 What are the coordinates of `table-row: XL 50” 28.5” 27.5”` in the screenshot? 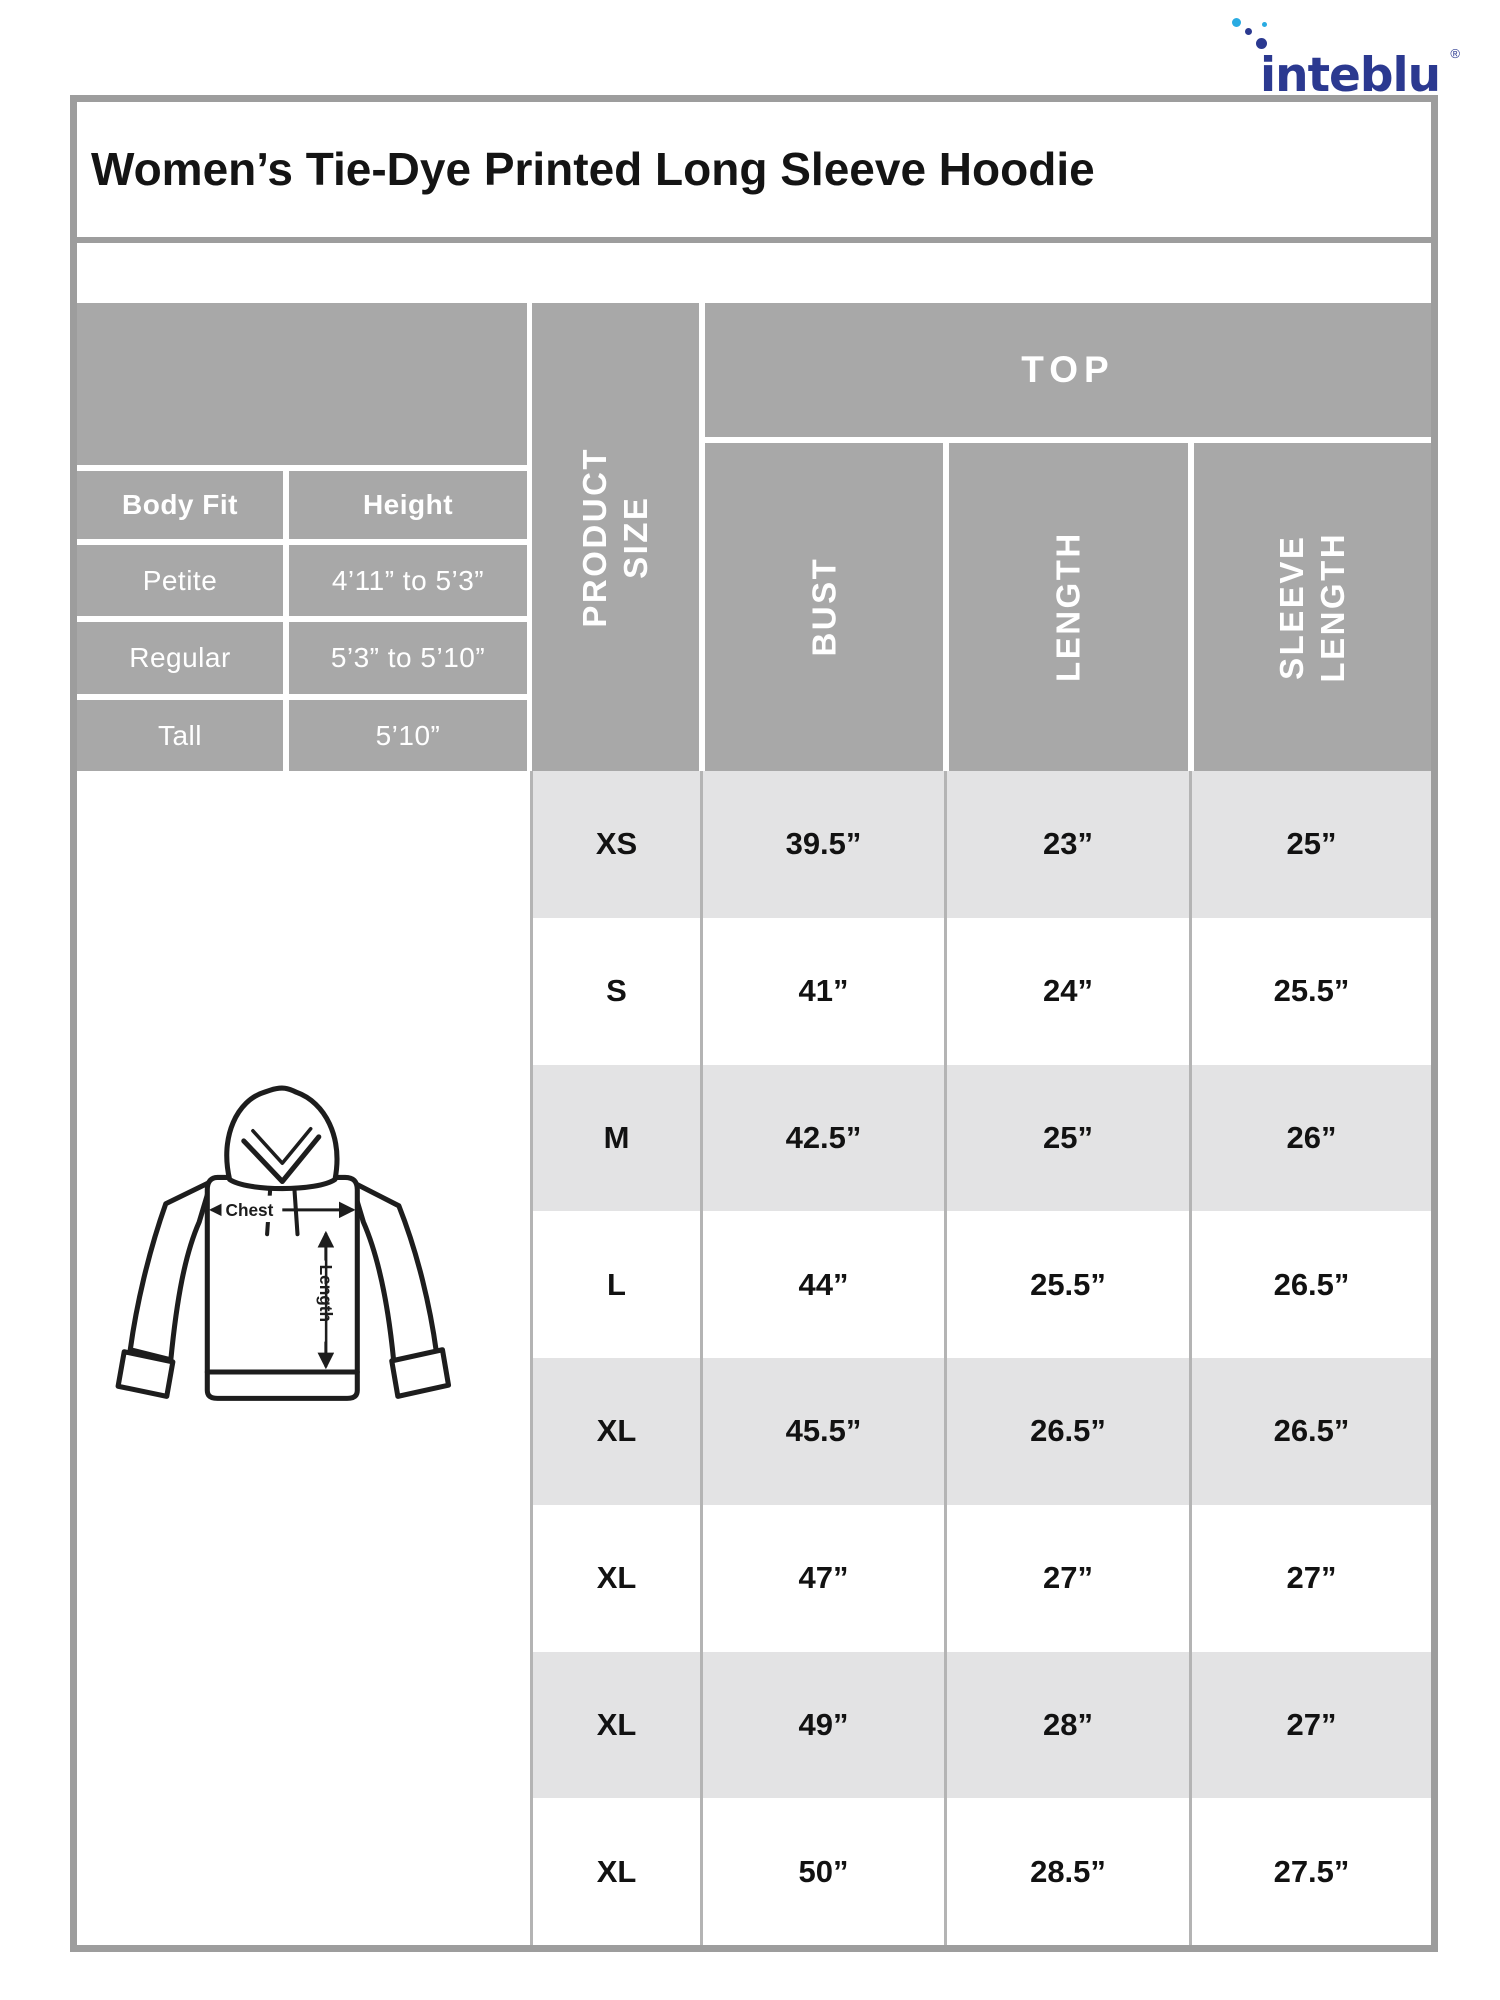 It's located at (980, 1871).